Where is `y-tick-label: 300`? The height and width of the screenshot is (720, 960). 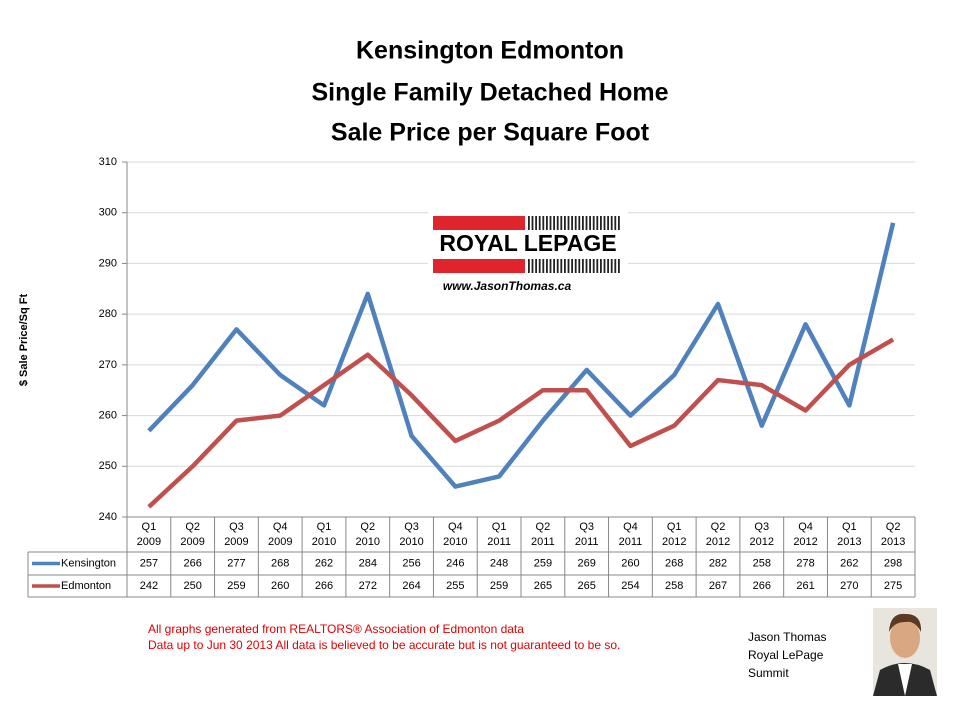
y-tick-label: 300 is located at coordinates (108, 213).